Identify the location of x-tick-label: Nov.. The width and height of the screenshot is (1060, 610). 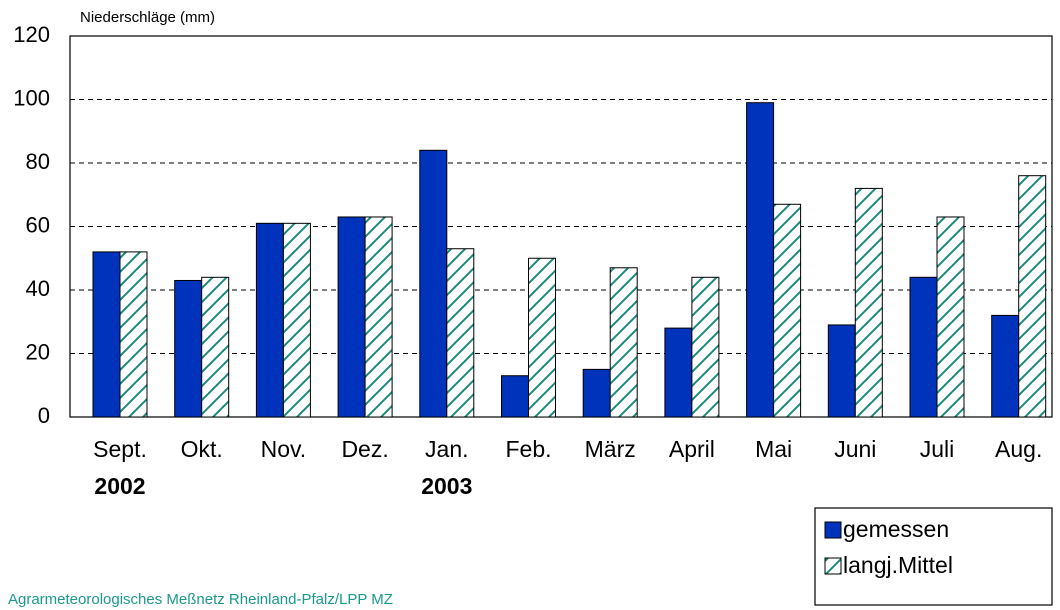
(284, 449).